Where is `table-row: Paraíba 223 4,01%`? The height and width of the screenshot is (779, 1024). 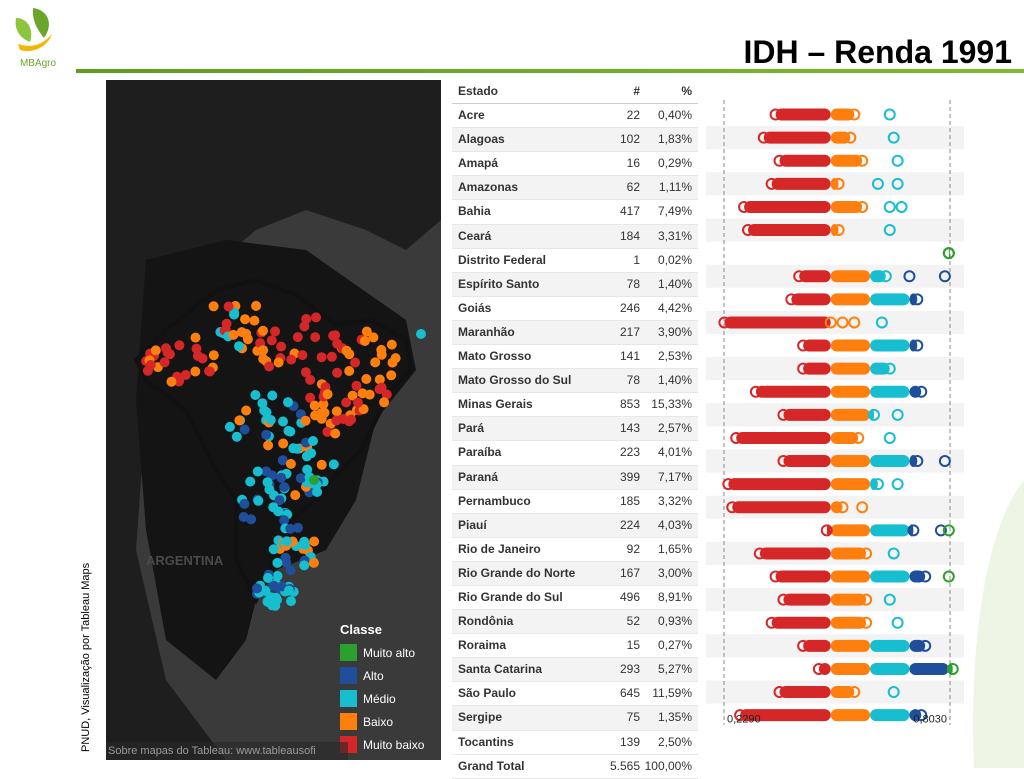
table-row: Paraíba 223 4,01% is located at coordinates (575, 453).